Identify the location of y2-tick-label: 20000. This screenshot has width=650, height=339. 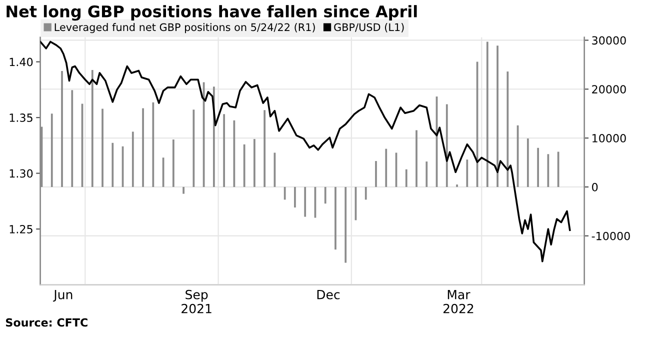
(609, 89).